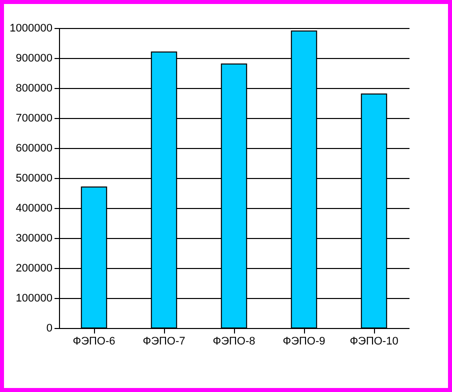  What do you see at coordinates (31, 28) in the screenshot?
I see `y-tick-label: 1000000` at bounding box center [31, 28].